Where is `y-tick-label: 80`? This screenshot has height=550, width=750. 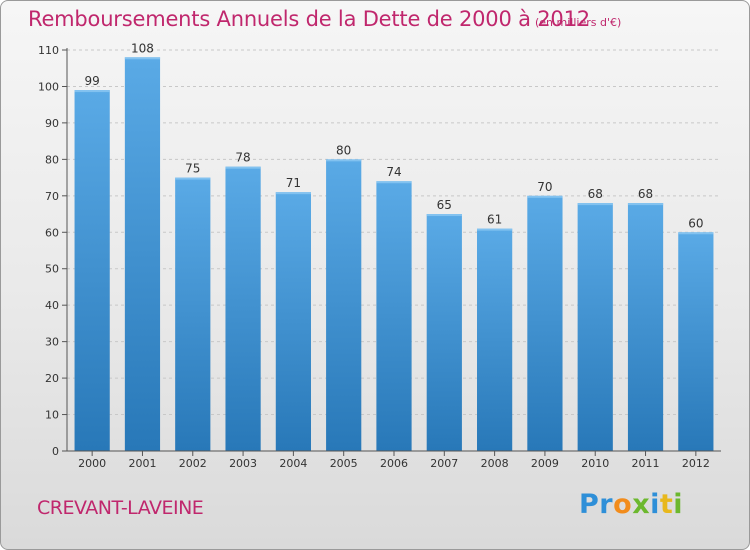
y-tick-label: 80 is located at coordinates (52, 159).